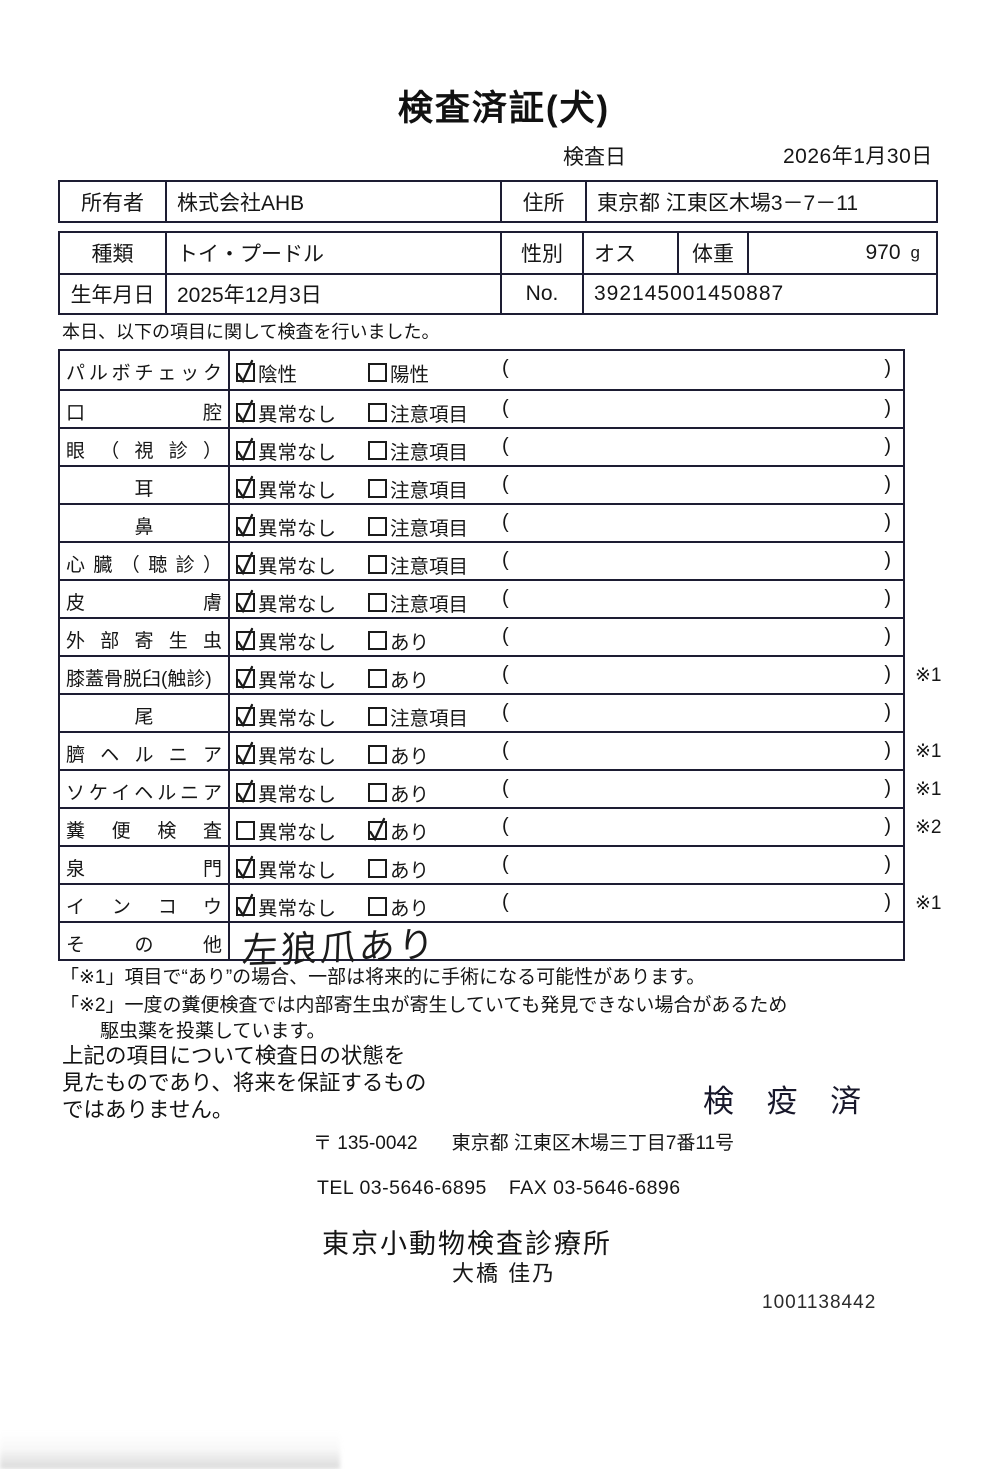 This screenshot has height=1469, width=1008. What do you see at coordinates (841, 253) in the screenshot?
I see `weight-value: 970 g` at bounding box center [841, 253].